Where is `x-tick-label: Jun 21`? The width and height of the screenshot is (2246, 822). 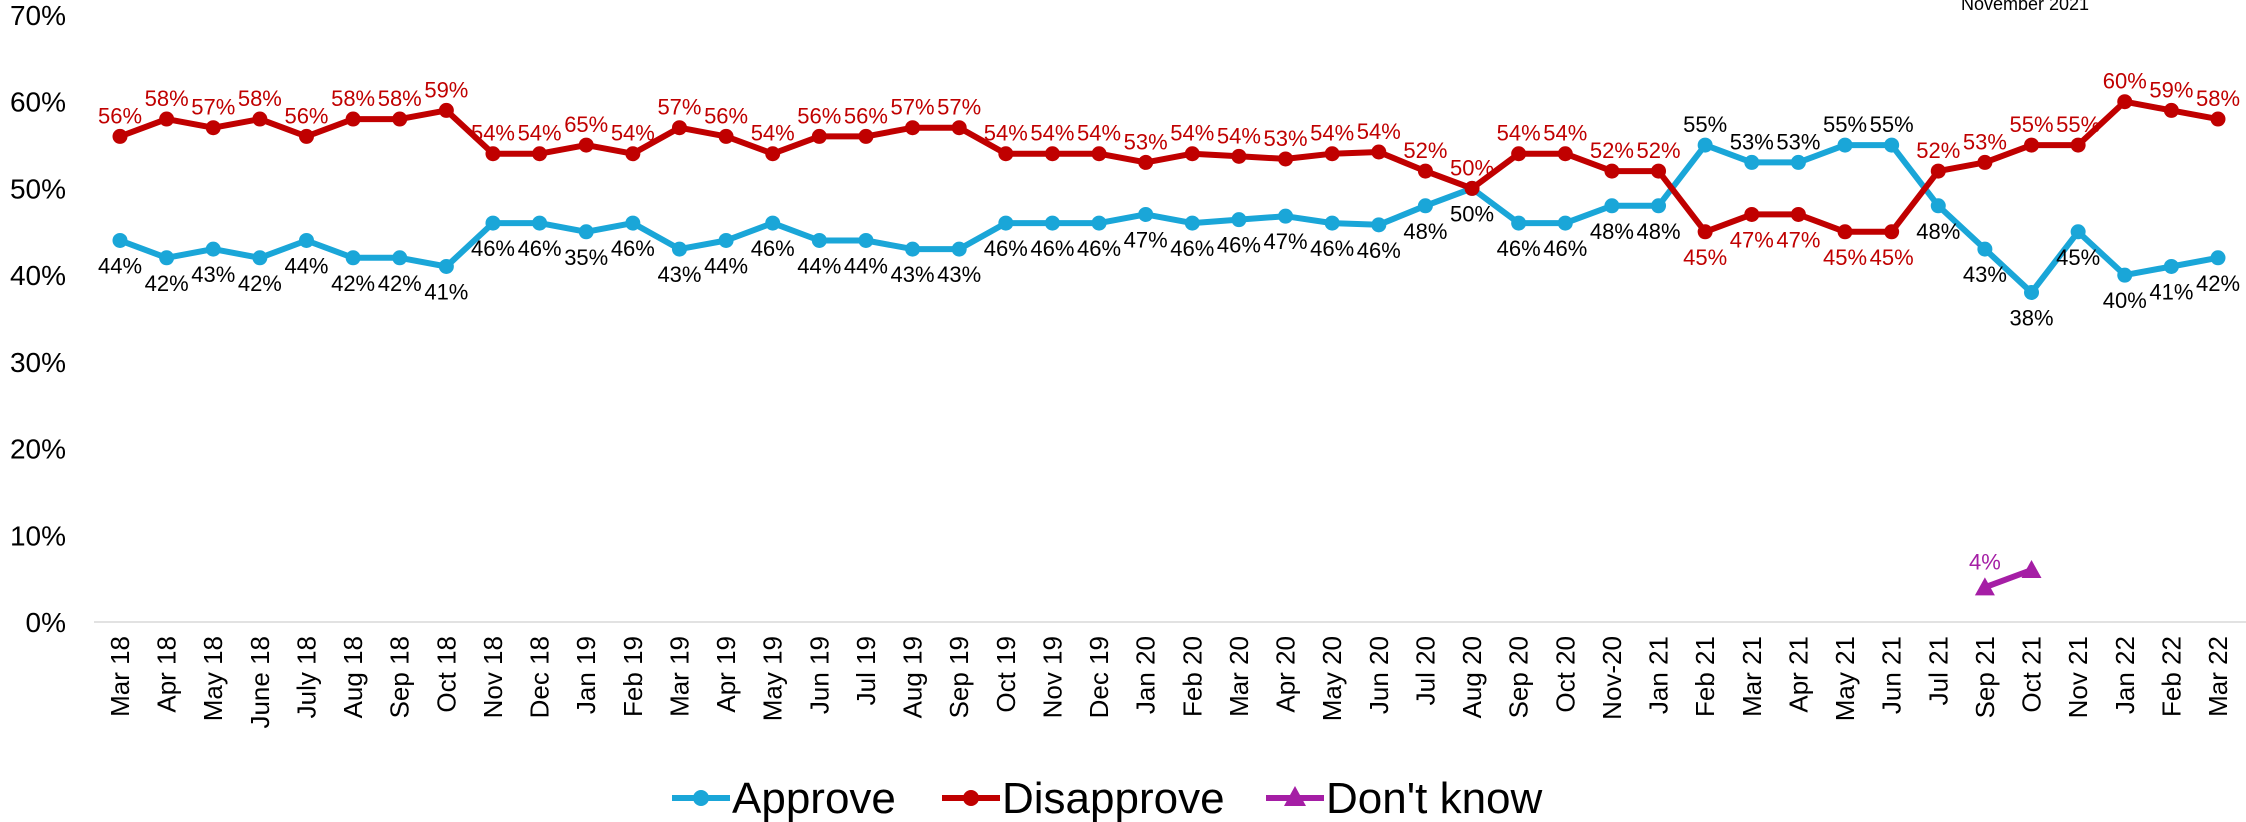
x-tick-label: Jun 21 is located at coordinates (1892, 675).